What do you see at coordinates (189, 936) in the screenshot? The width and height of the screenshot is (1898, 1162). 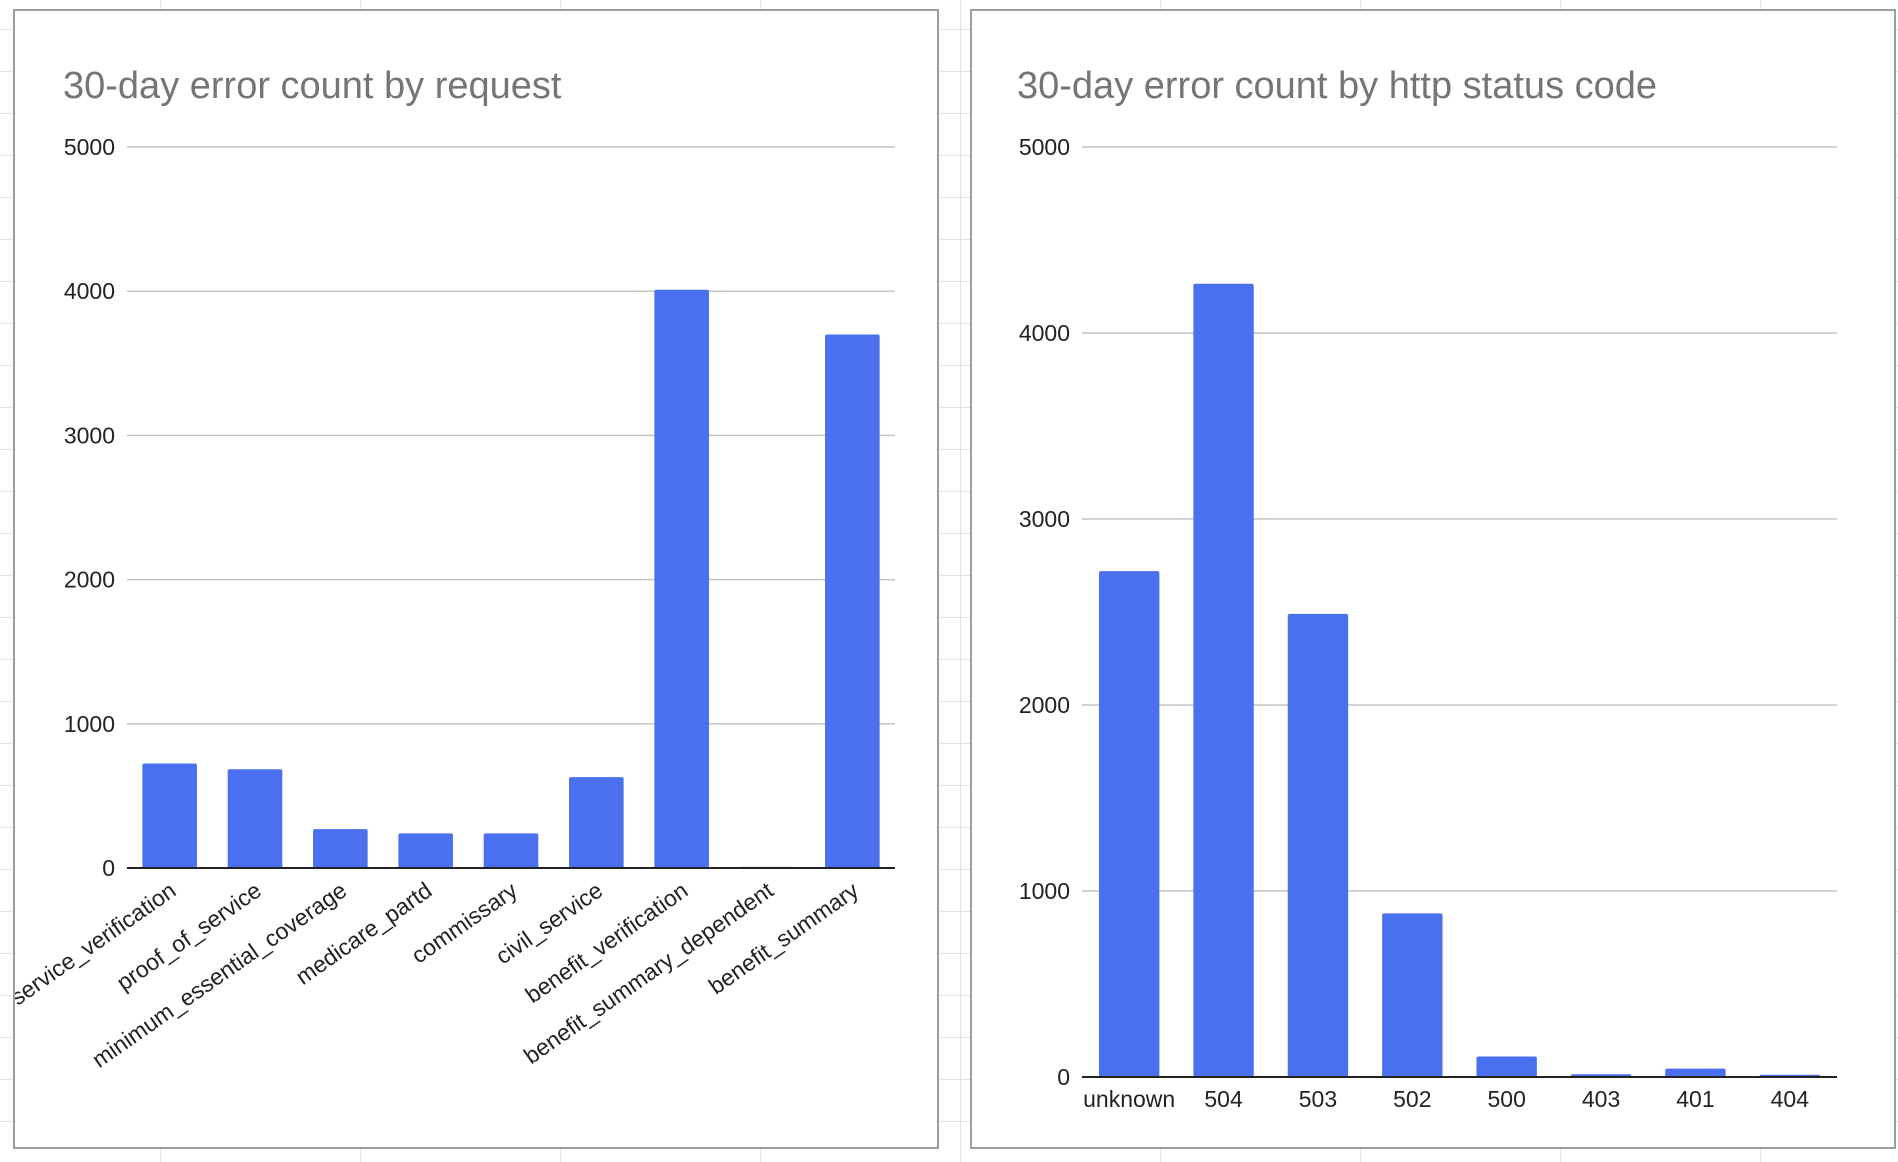 I see `x-tick-label: proof_of_service` at bounding box center [189, 936].